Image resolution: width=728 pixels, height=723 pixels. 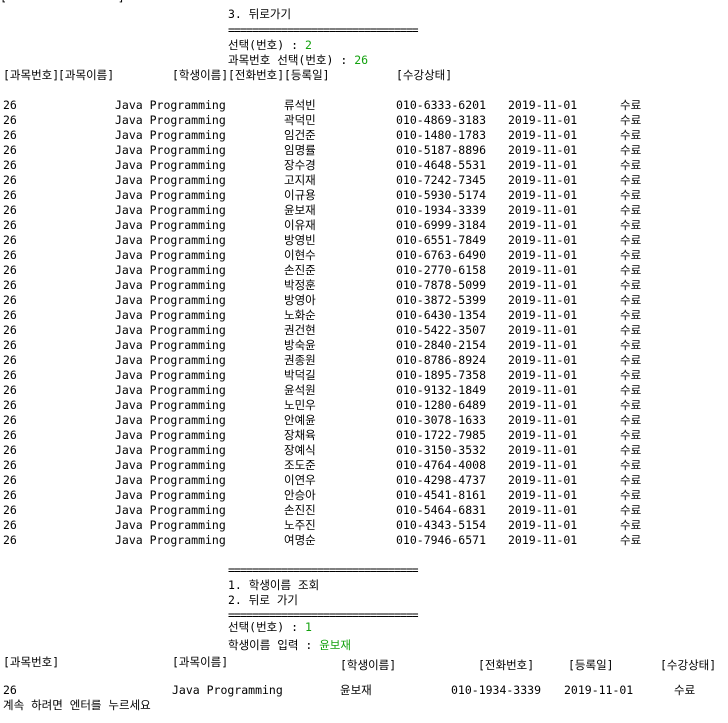 What do you see at coordinates (441, 270) in the screenshot?
I see `cell-phone: 010-2770-6158` at bounding box center [441, 270].